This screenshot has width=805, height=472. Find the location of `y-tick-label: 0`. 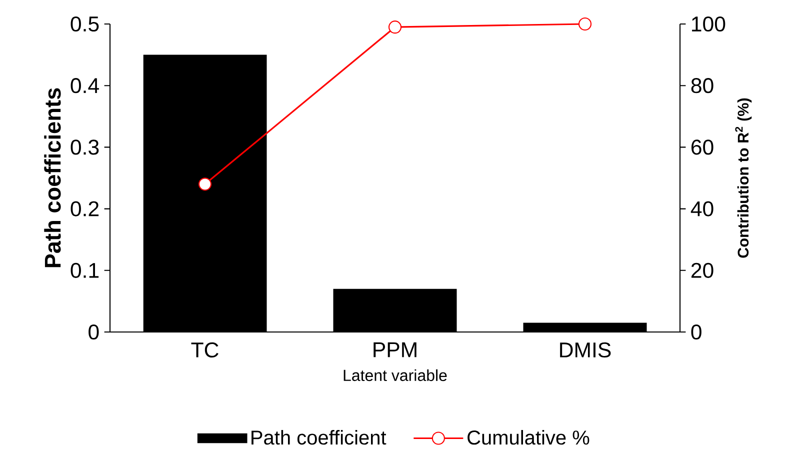

y-tick-label: 0 is located at coordinates (93, 332).